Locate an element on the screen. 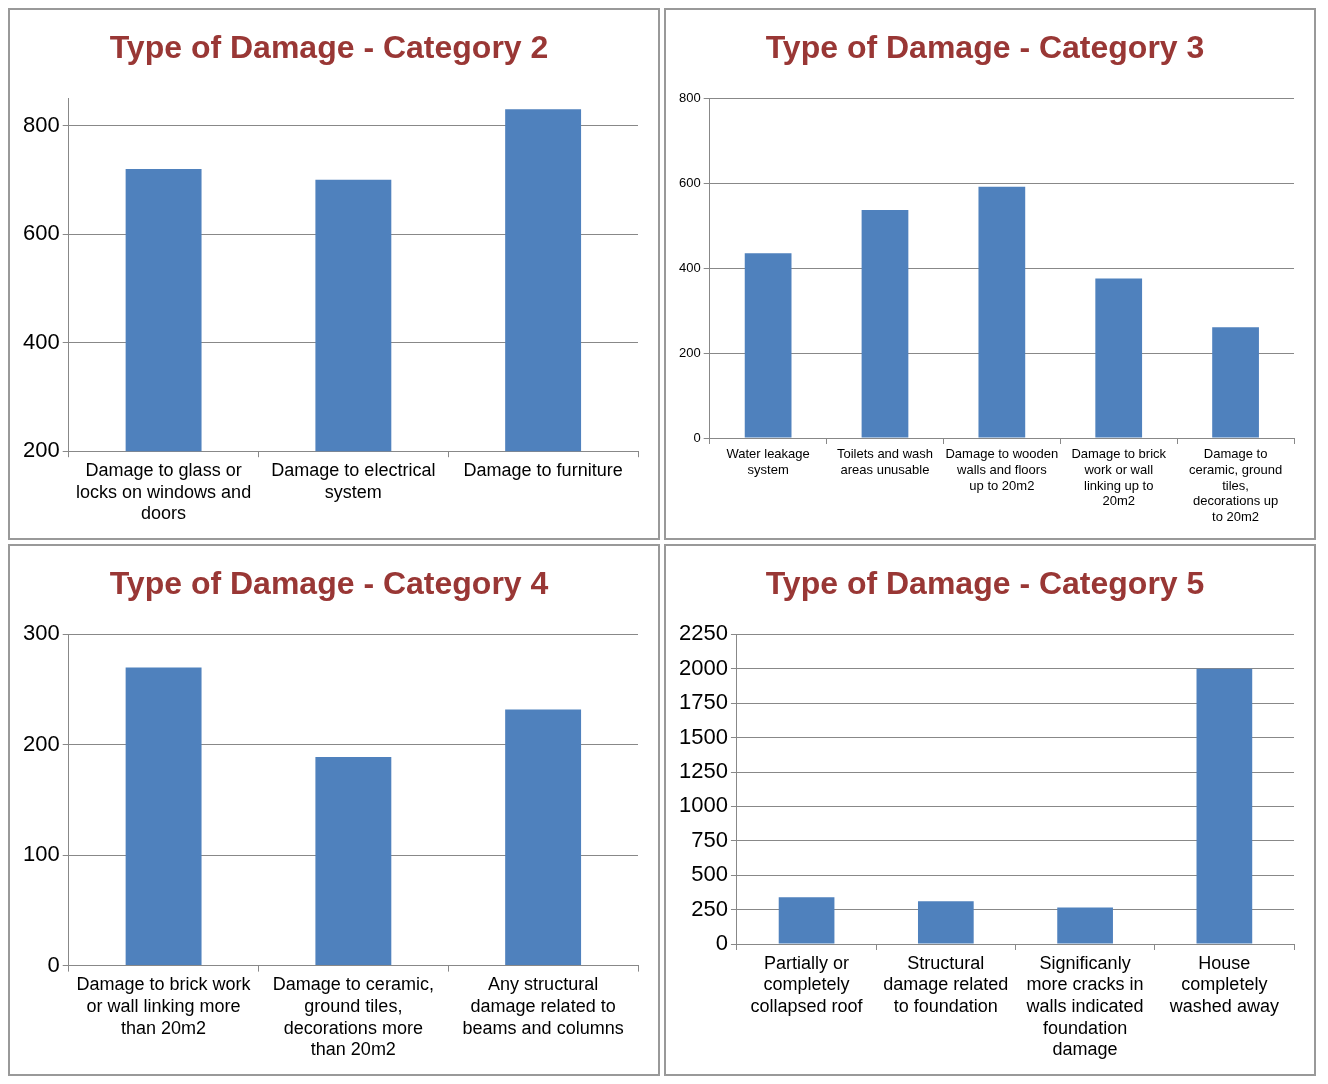 This screenshot has width=1328, height=1084. y-tick-label: 1500 is located at coordinates (703, 736).